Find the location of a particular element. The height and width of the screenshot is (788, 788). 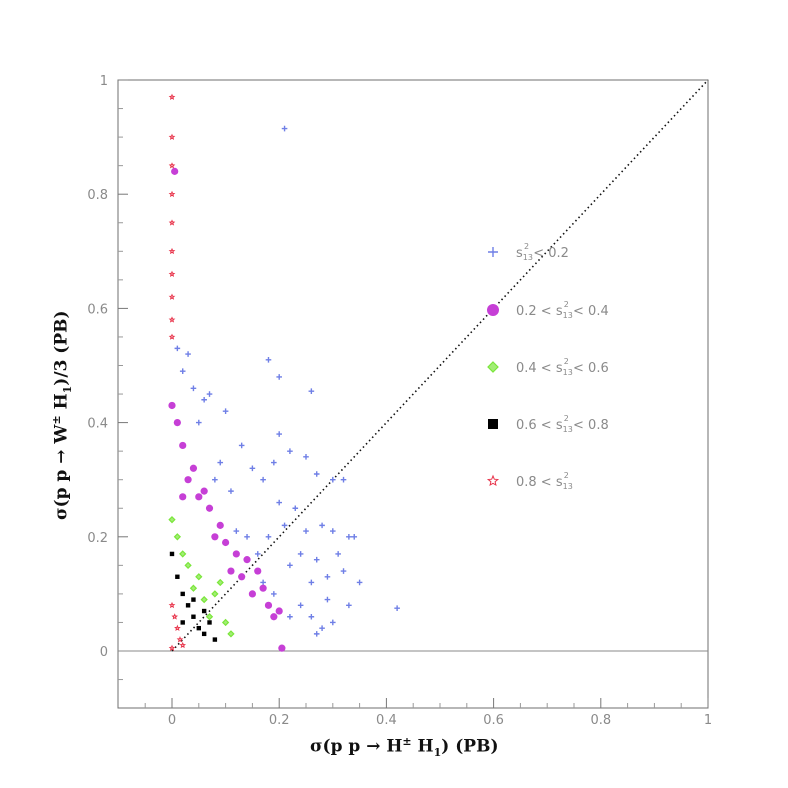

y-tick-label: 0 is located at coordinates (104, 652).